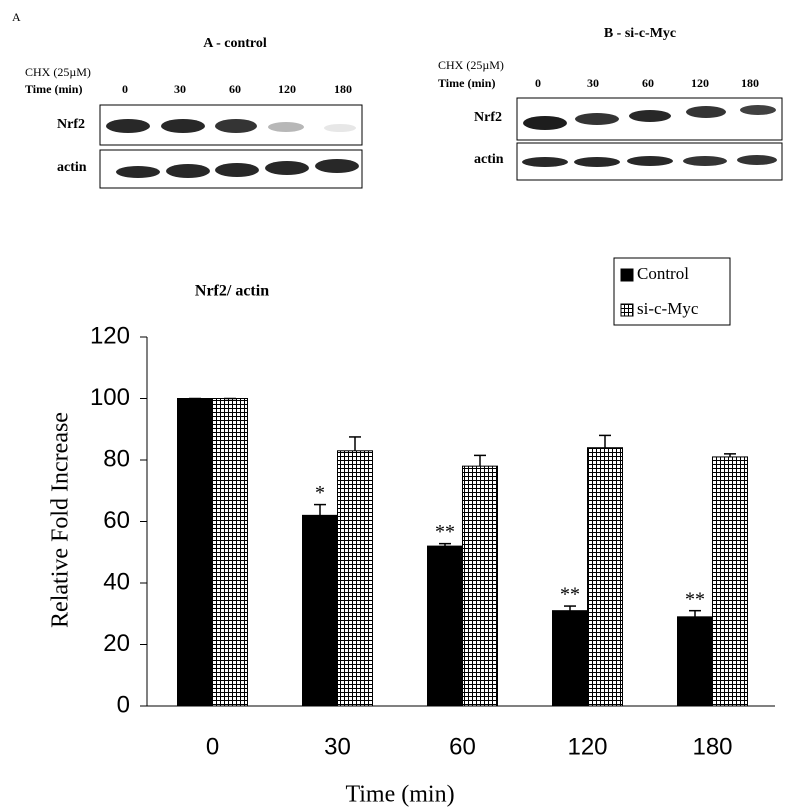 Image resolution: width=800 pixels, height=812 pixels. What do you see at coordinates (123, 704) in the screenshot?
I see `y-tick-label: 0` at bounding box center [123, 704].